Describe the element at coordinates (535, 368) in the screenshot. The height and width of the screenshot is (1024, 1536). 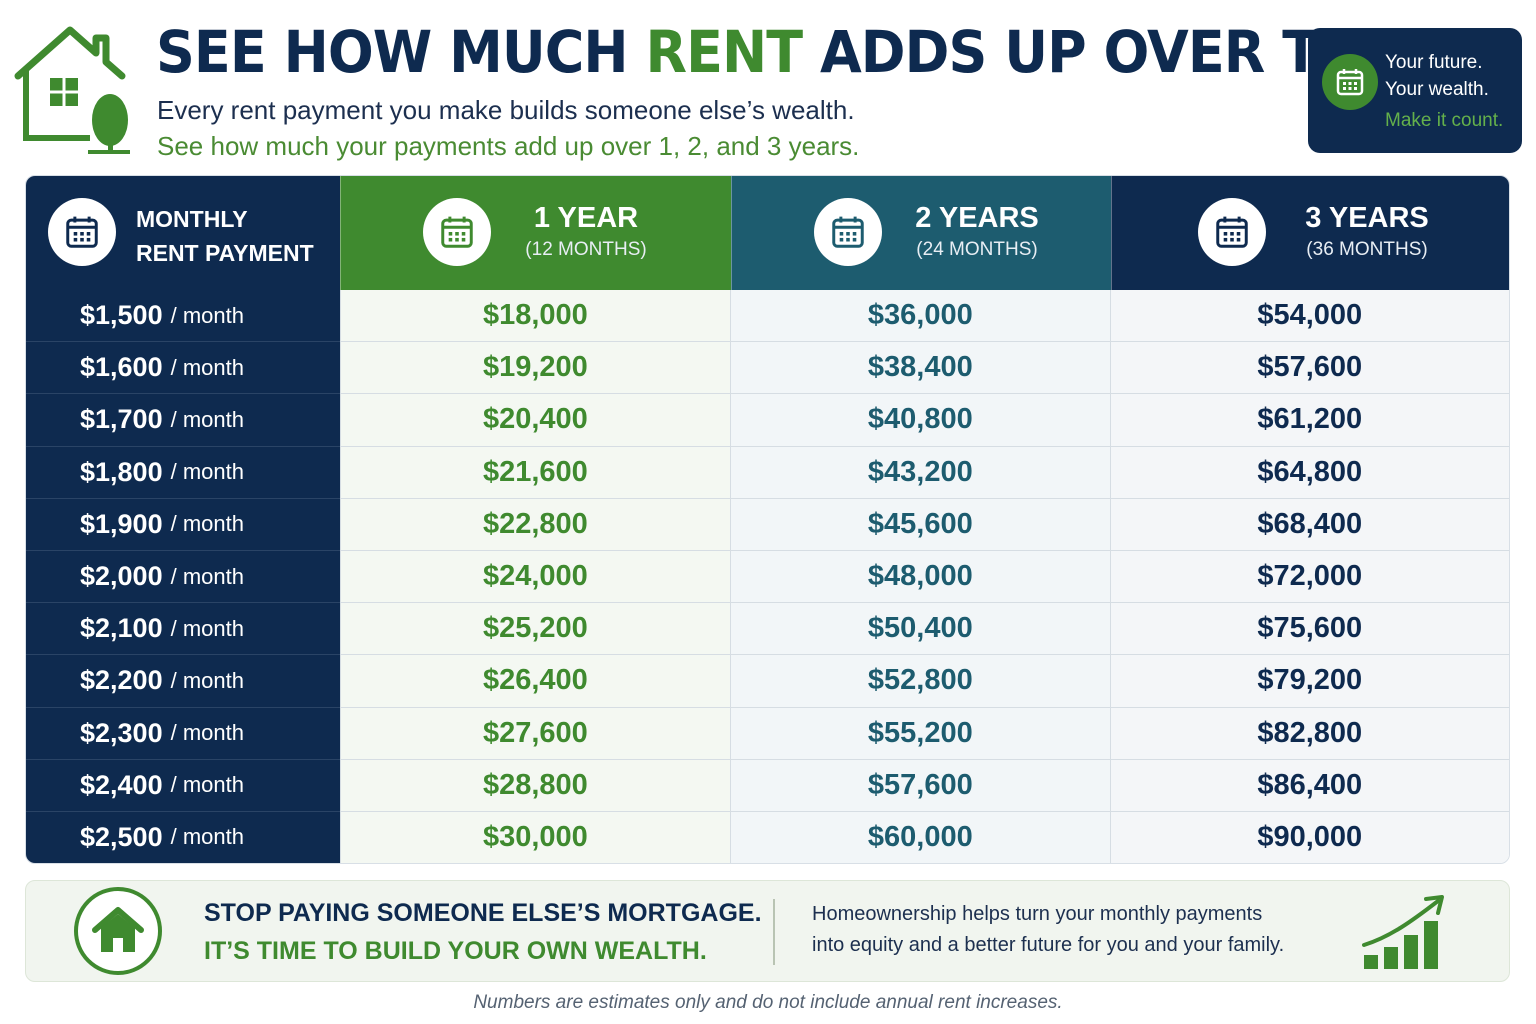
I see `one-year-total: $19,200` at that location.